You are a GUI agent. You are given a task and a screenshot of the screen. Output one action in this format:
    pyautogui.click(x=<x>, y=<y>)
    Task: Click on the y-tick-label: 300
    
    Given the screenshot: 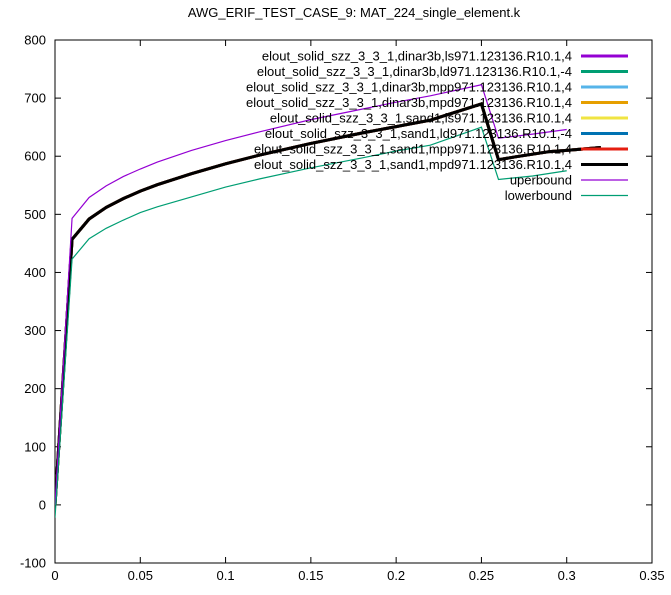 What is the action you would take?
    pyautogui.click(x=35, y=330)
    